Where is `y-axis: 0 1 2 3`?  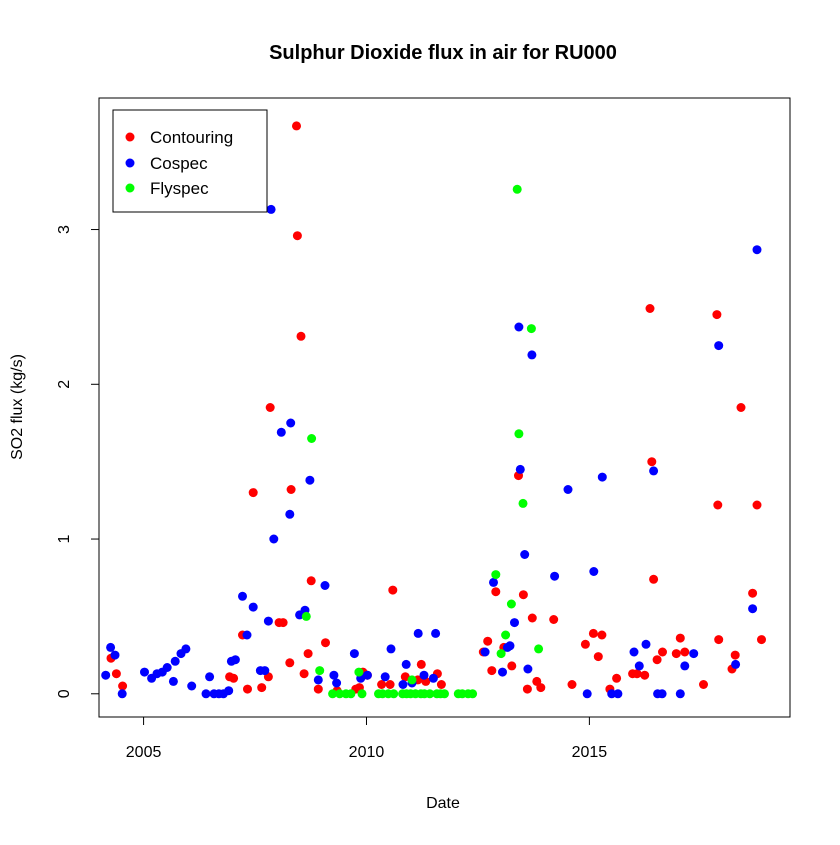
y-axis: 0 1 2 3 is located at coordinates (78, 461).